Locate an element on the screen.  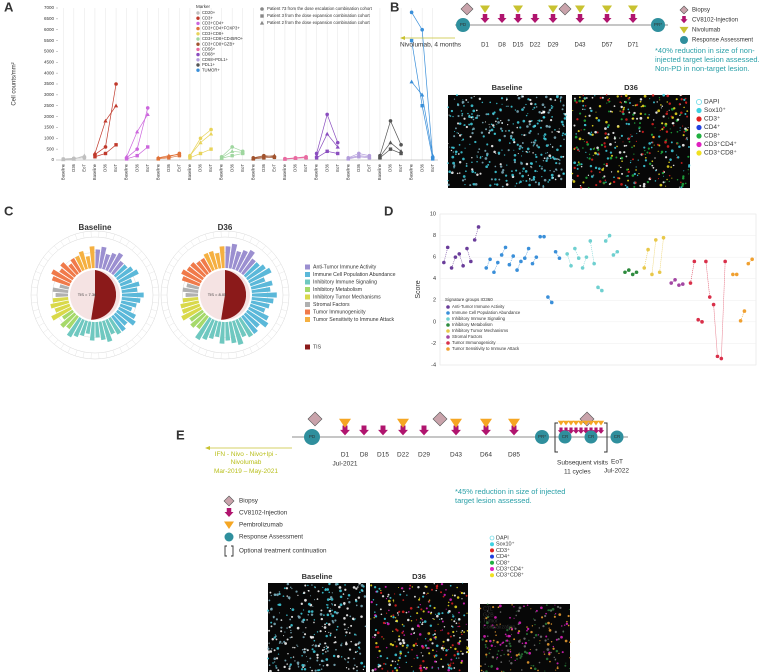
injection-icon is located at coordinates (684, 20).